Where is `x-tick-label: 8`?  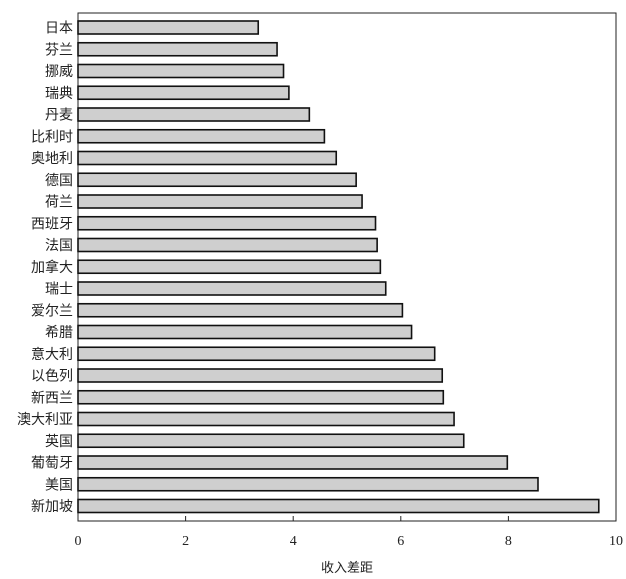 x-tick-label: 8 is located at coordinates (508, 541).